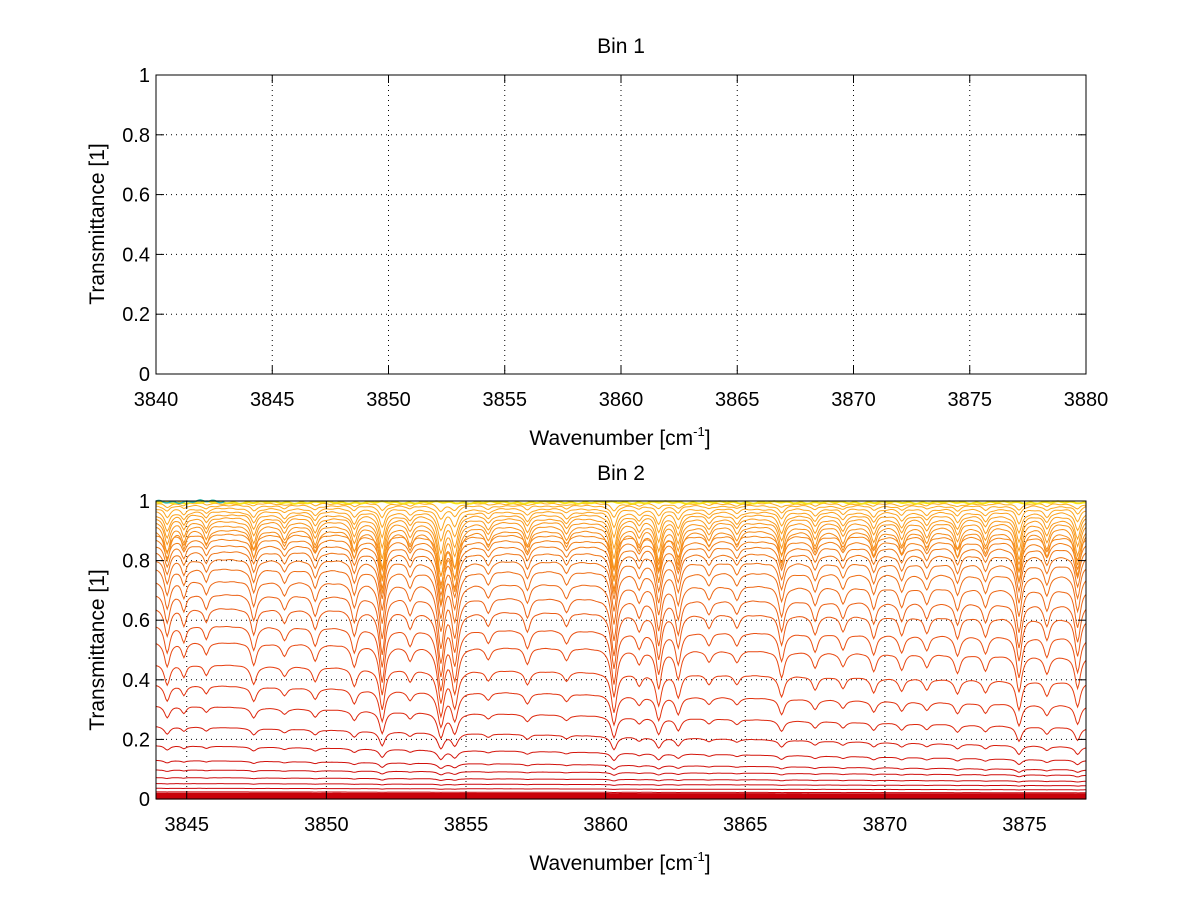 Image resolution: width=1200 pixels, height=901 pixels. Describe the element at coordinates (190, 502) in the screenshot. I see `spectrum-line-accent` at that location.